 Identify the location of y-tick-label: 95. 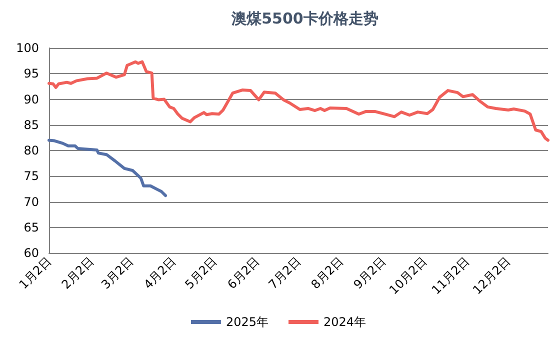
(31, 73).